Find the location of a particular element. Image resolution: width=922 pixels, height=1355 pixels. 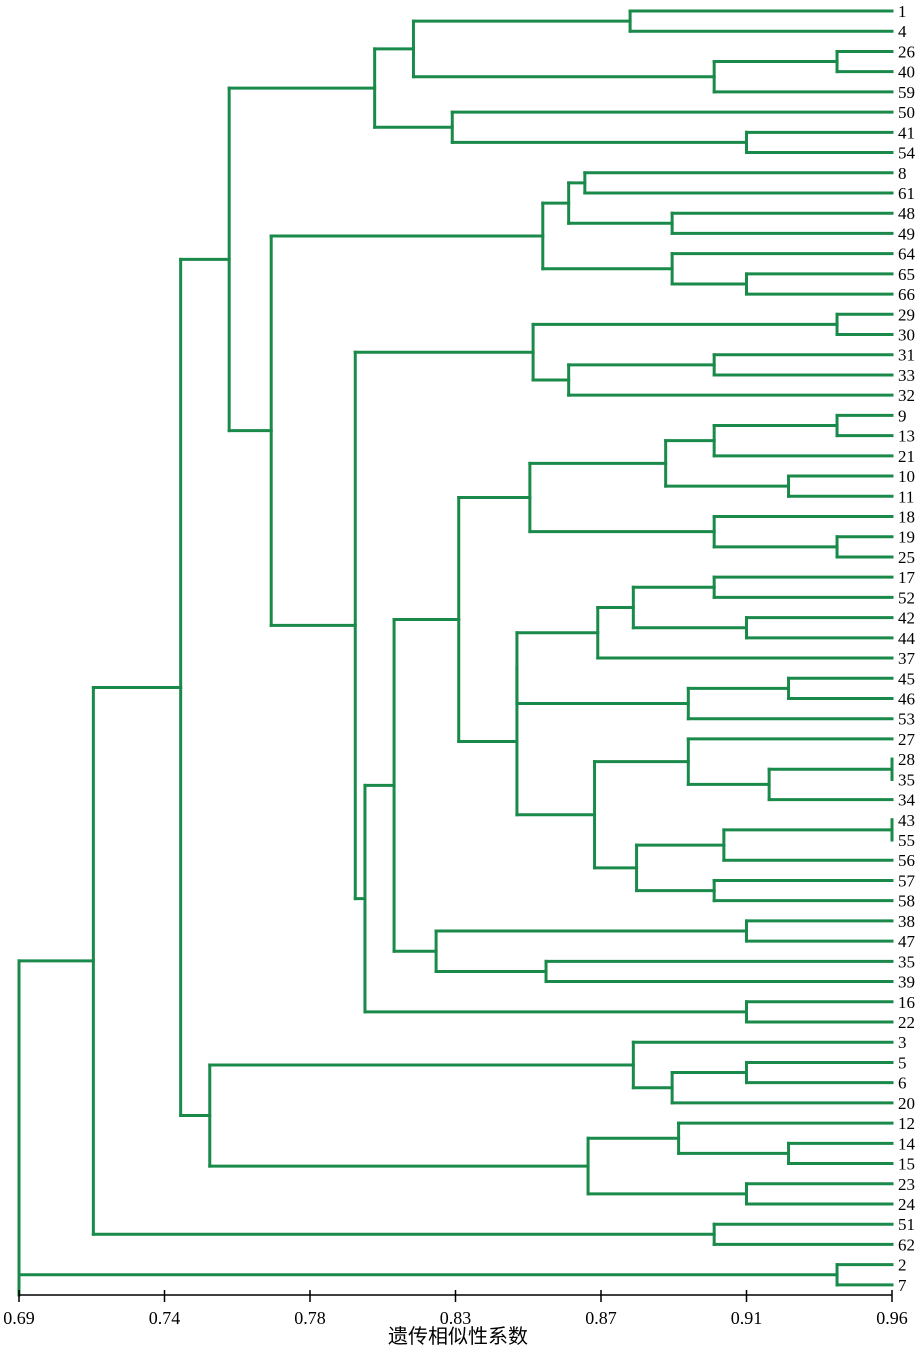

leaf-label: 48 is located at coordinates (906, 213).